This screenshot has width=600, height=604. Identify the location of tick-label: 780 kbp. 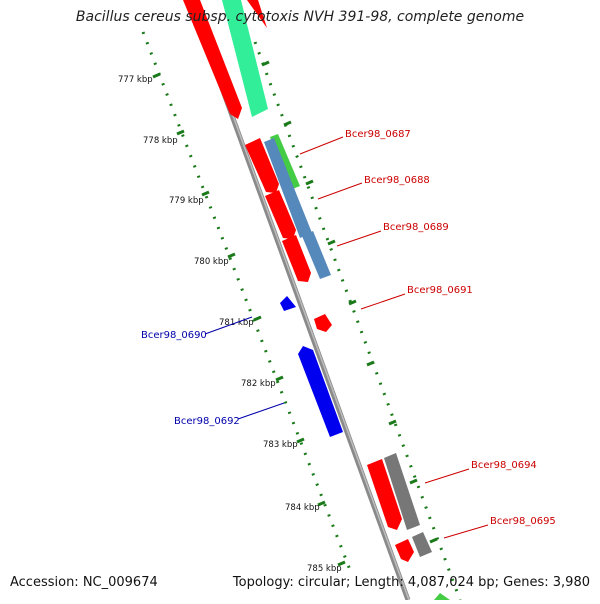
(211, 262).